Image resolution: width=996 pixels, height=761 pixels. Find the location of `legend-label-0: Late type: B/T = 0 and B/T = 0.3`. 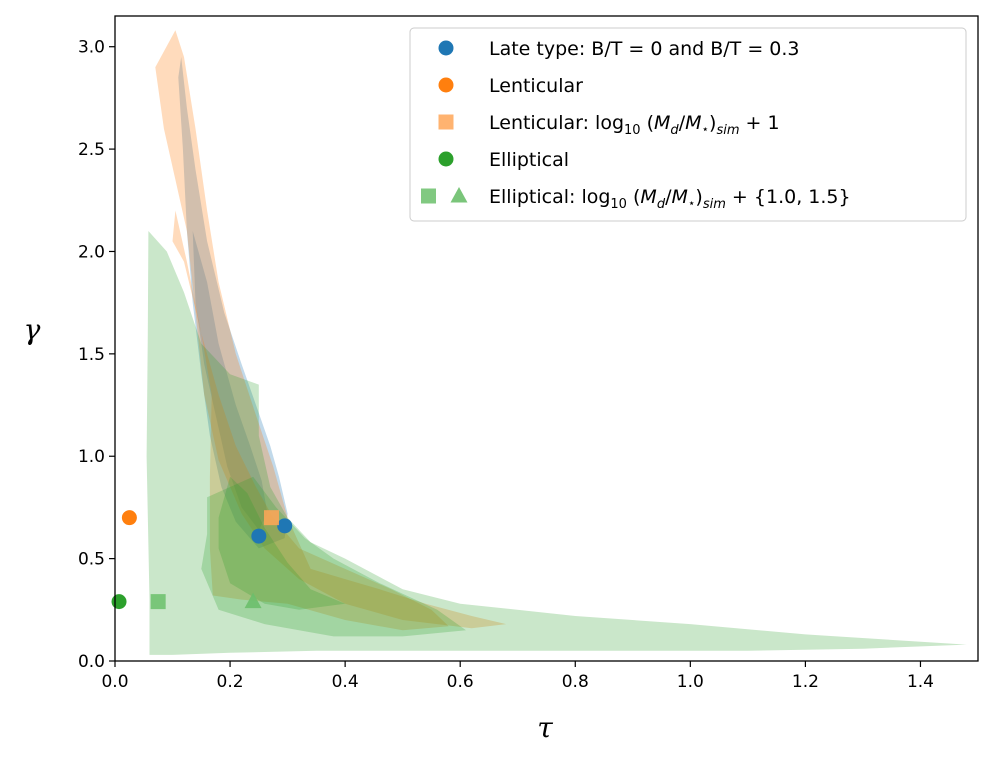

legend-label-0: Late type: B/T = 0 and B/T = 0.3 is located at coordinates (644, 49).